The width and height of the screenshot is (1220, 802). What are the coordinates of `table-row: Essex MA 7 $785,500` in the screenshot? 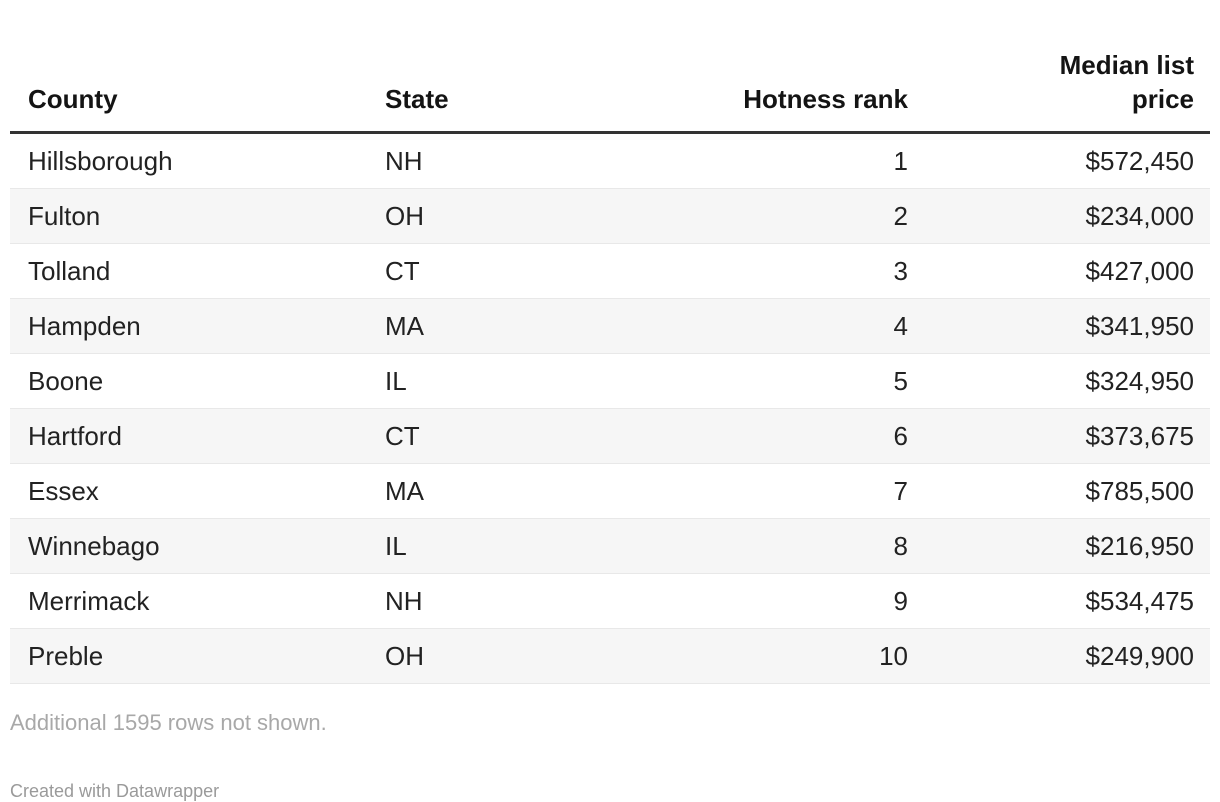 It's located at (610, 491).